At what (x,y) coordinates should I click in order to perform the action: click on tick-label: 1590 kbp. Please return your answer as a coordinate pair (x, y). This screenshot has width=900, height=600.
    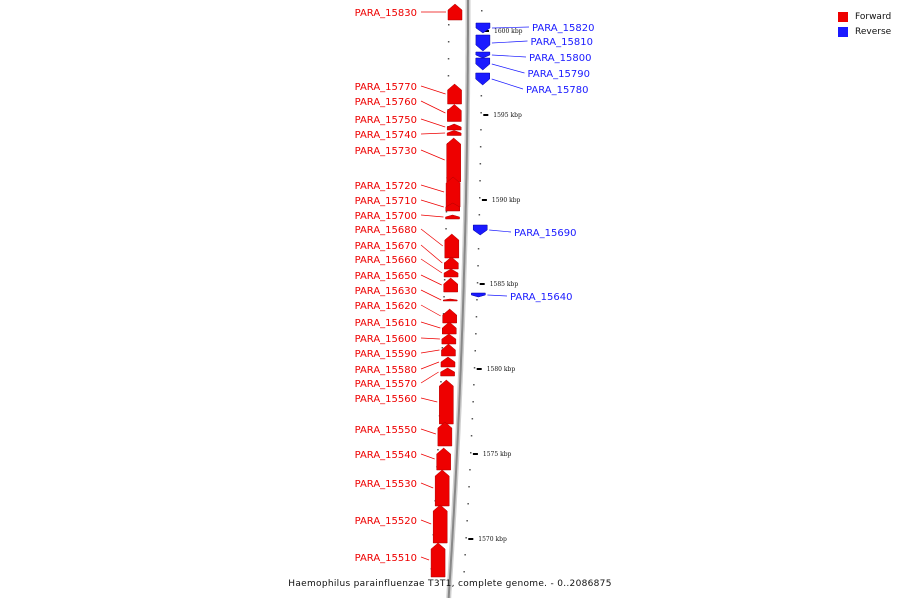
    Looking at the image, I should click on (506, 200).